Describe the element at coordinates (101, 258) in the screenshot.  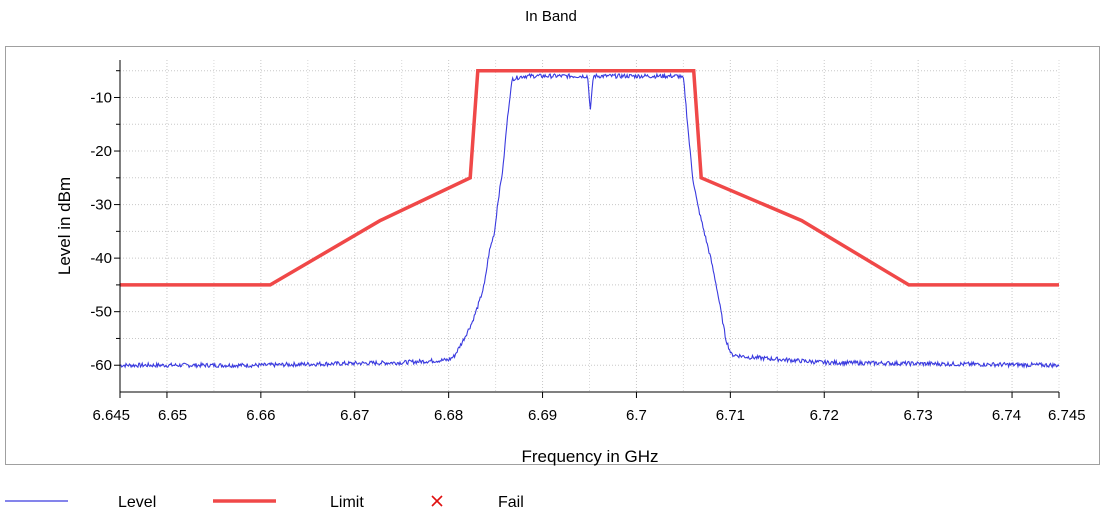
I see `y-tick-label: -40` at that location.